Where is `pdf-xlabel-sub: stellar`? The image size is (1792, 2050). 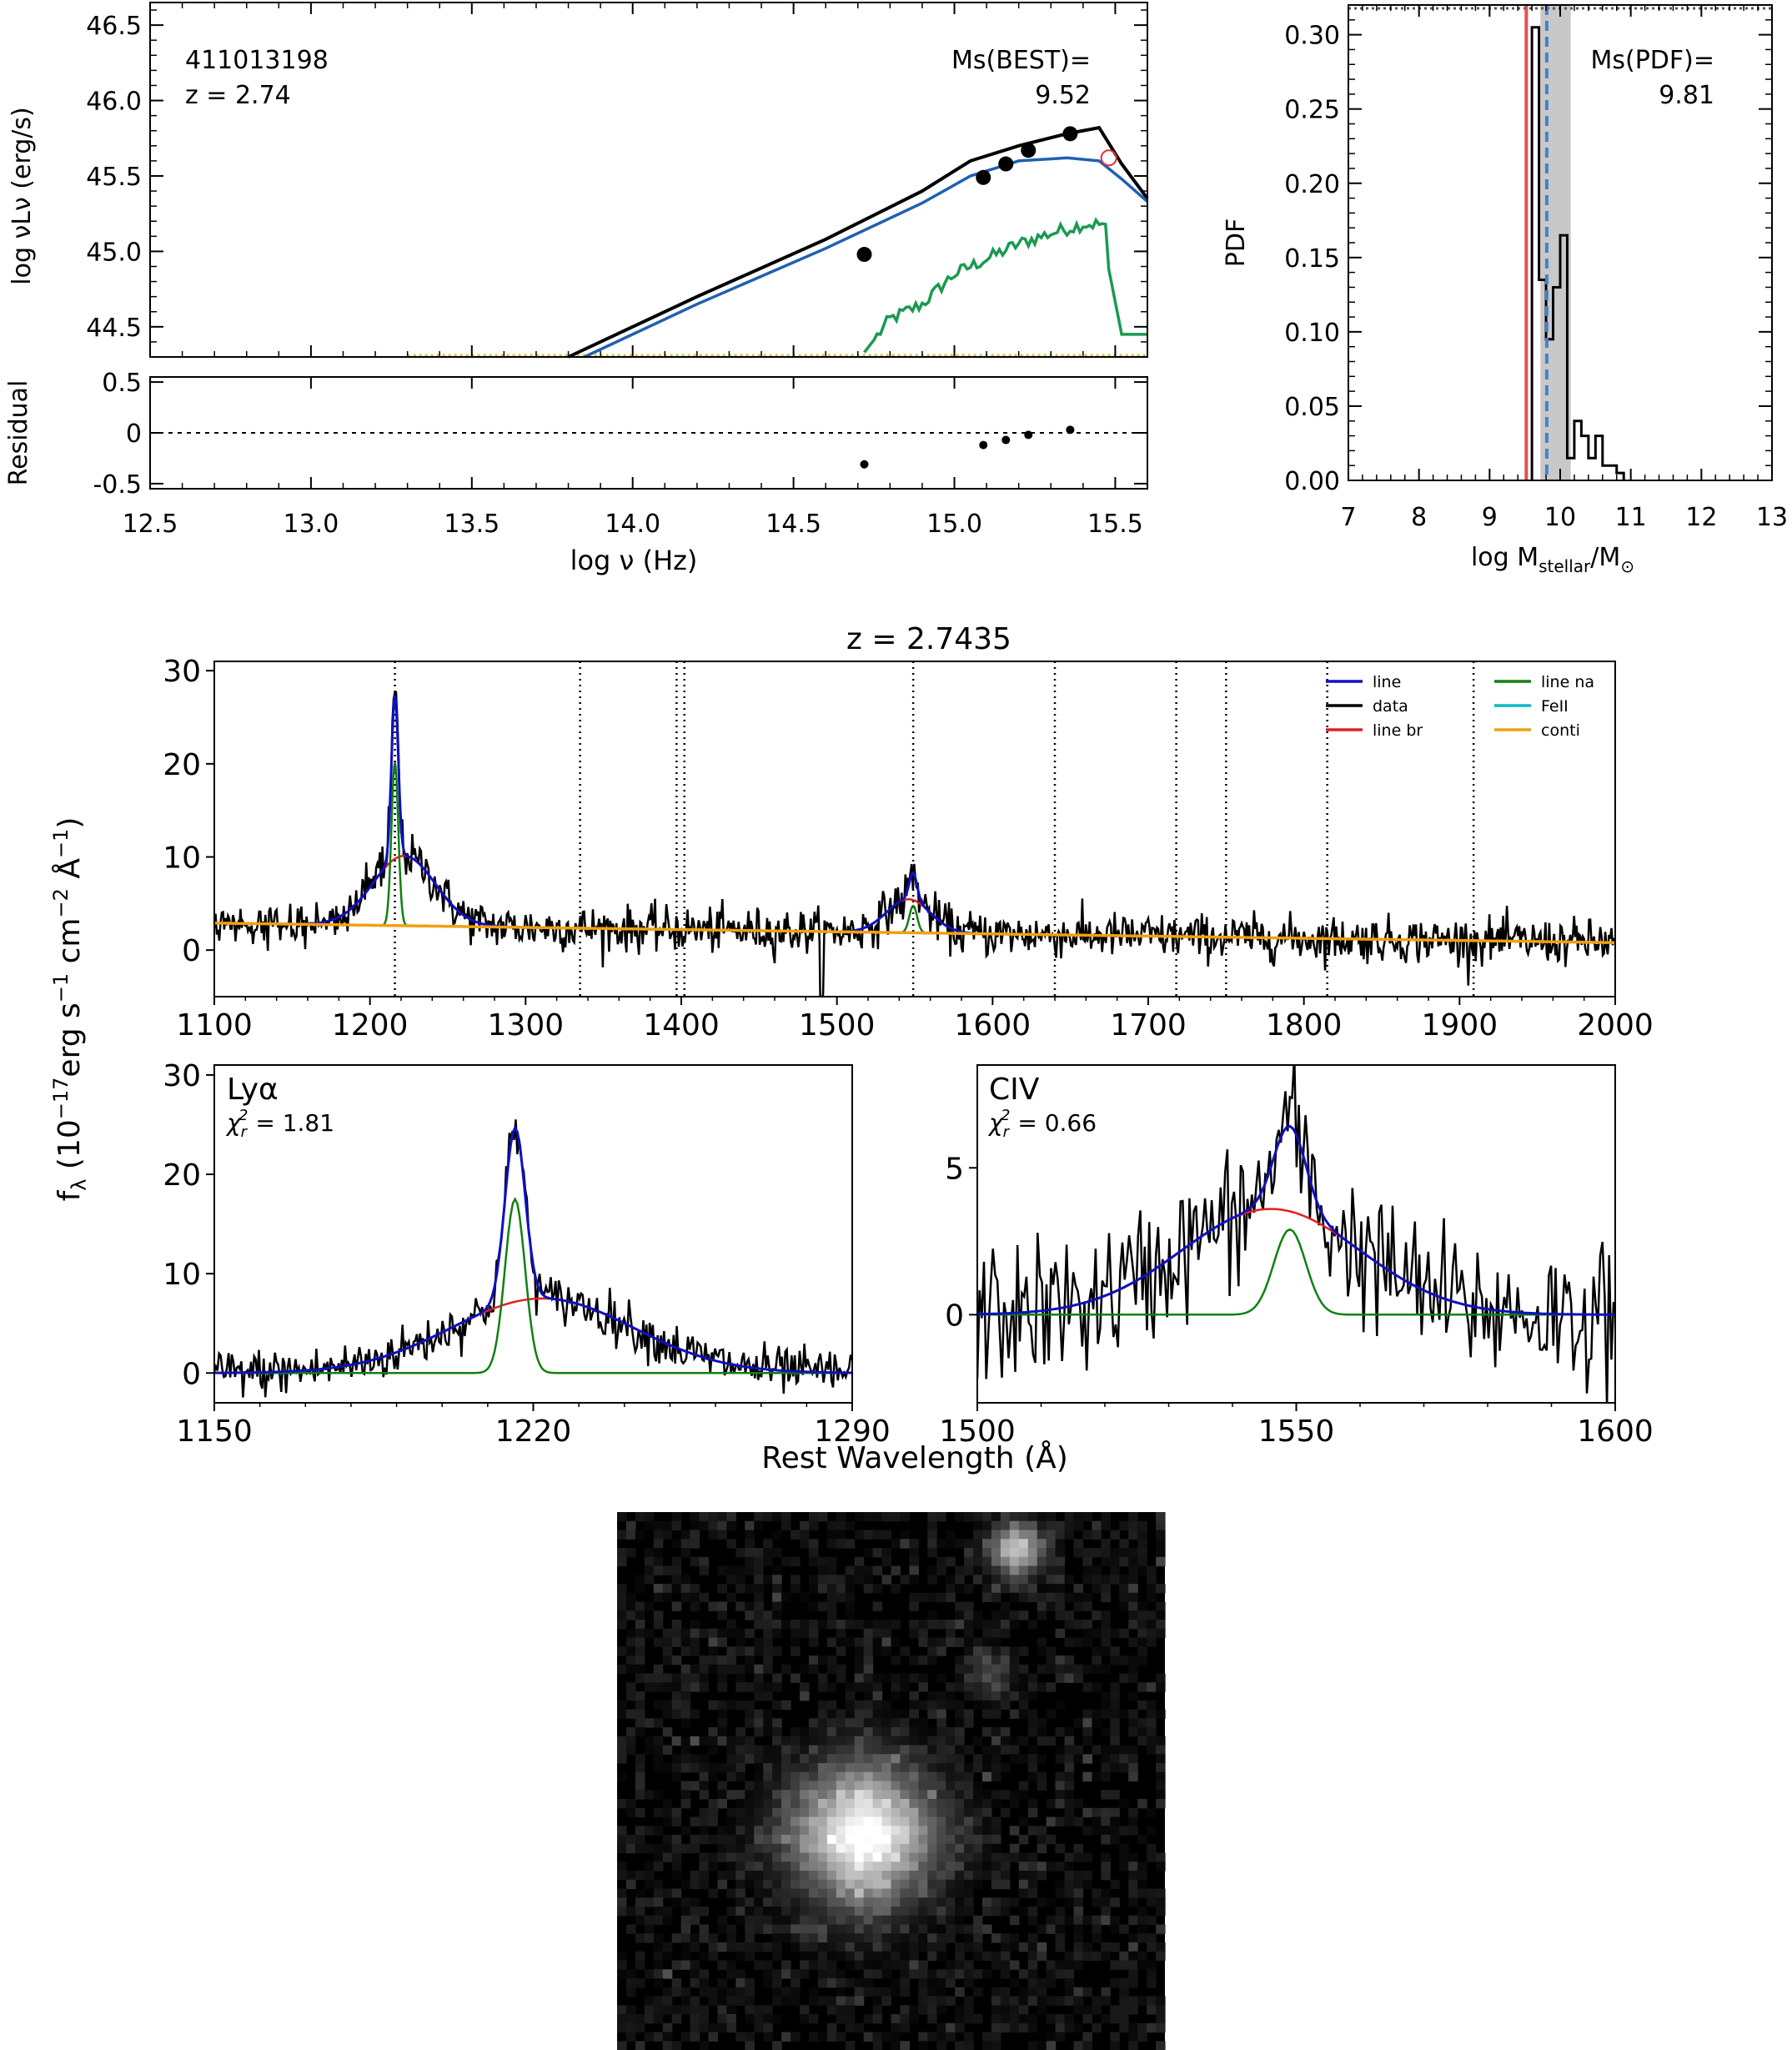 pdf-xlabel-sub: stellar is located at coordinates (1565, 566).